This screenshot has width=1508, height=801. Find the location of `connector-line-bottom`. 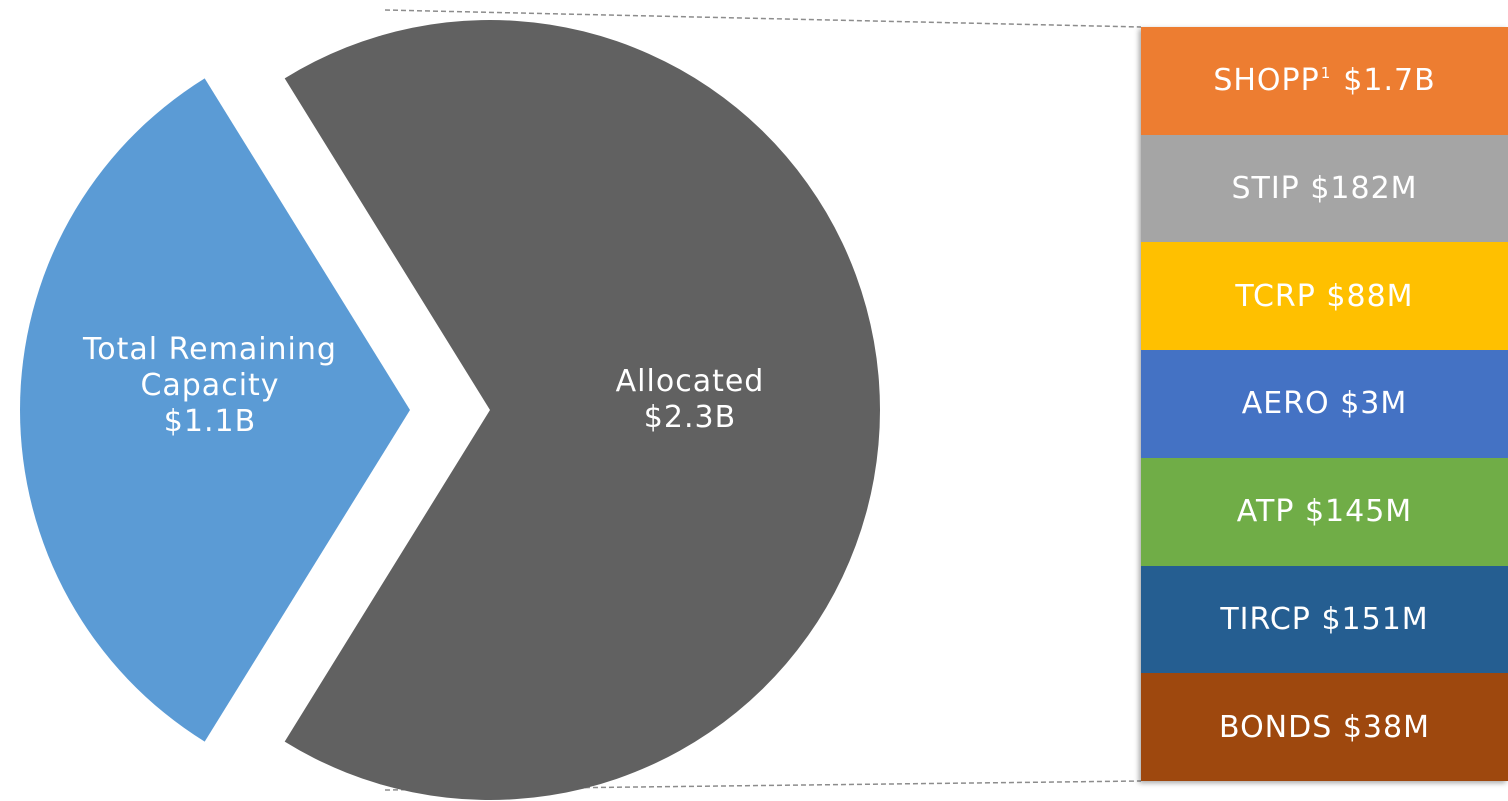

connector-line-bottom is located at coordinates (763, 785).